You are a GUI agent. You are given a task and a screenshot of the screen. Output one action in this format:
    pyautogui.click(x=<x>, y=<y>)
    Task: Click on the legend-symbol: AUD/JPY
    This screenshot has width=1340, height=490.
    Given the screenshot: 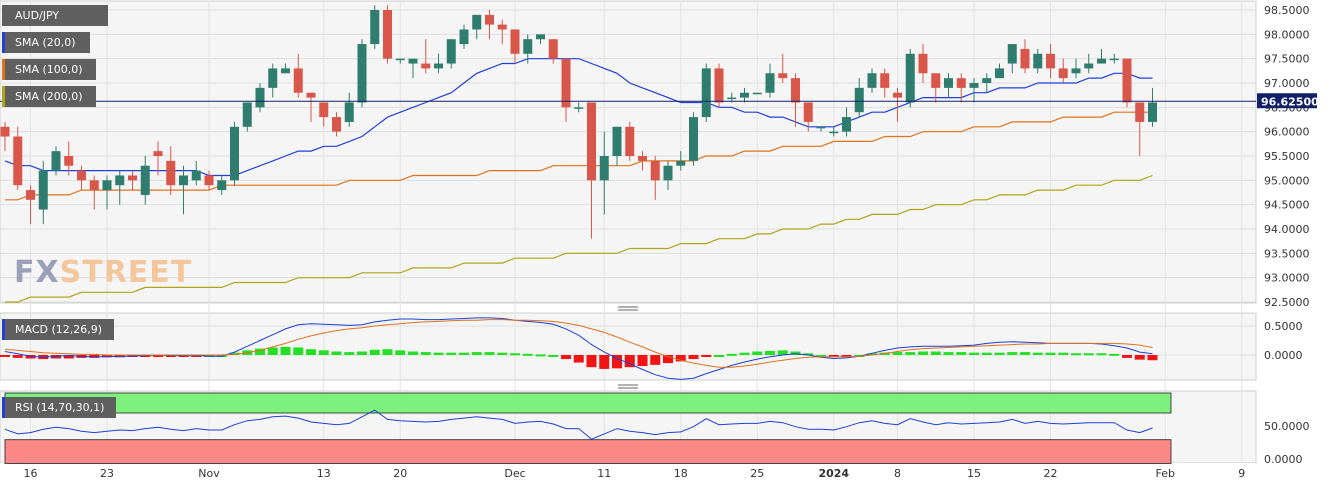 What is the action you would take?
    pyautogui.click(x=55, y=15)
    